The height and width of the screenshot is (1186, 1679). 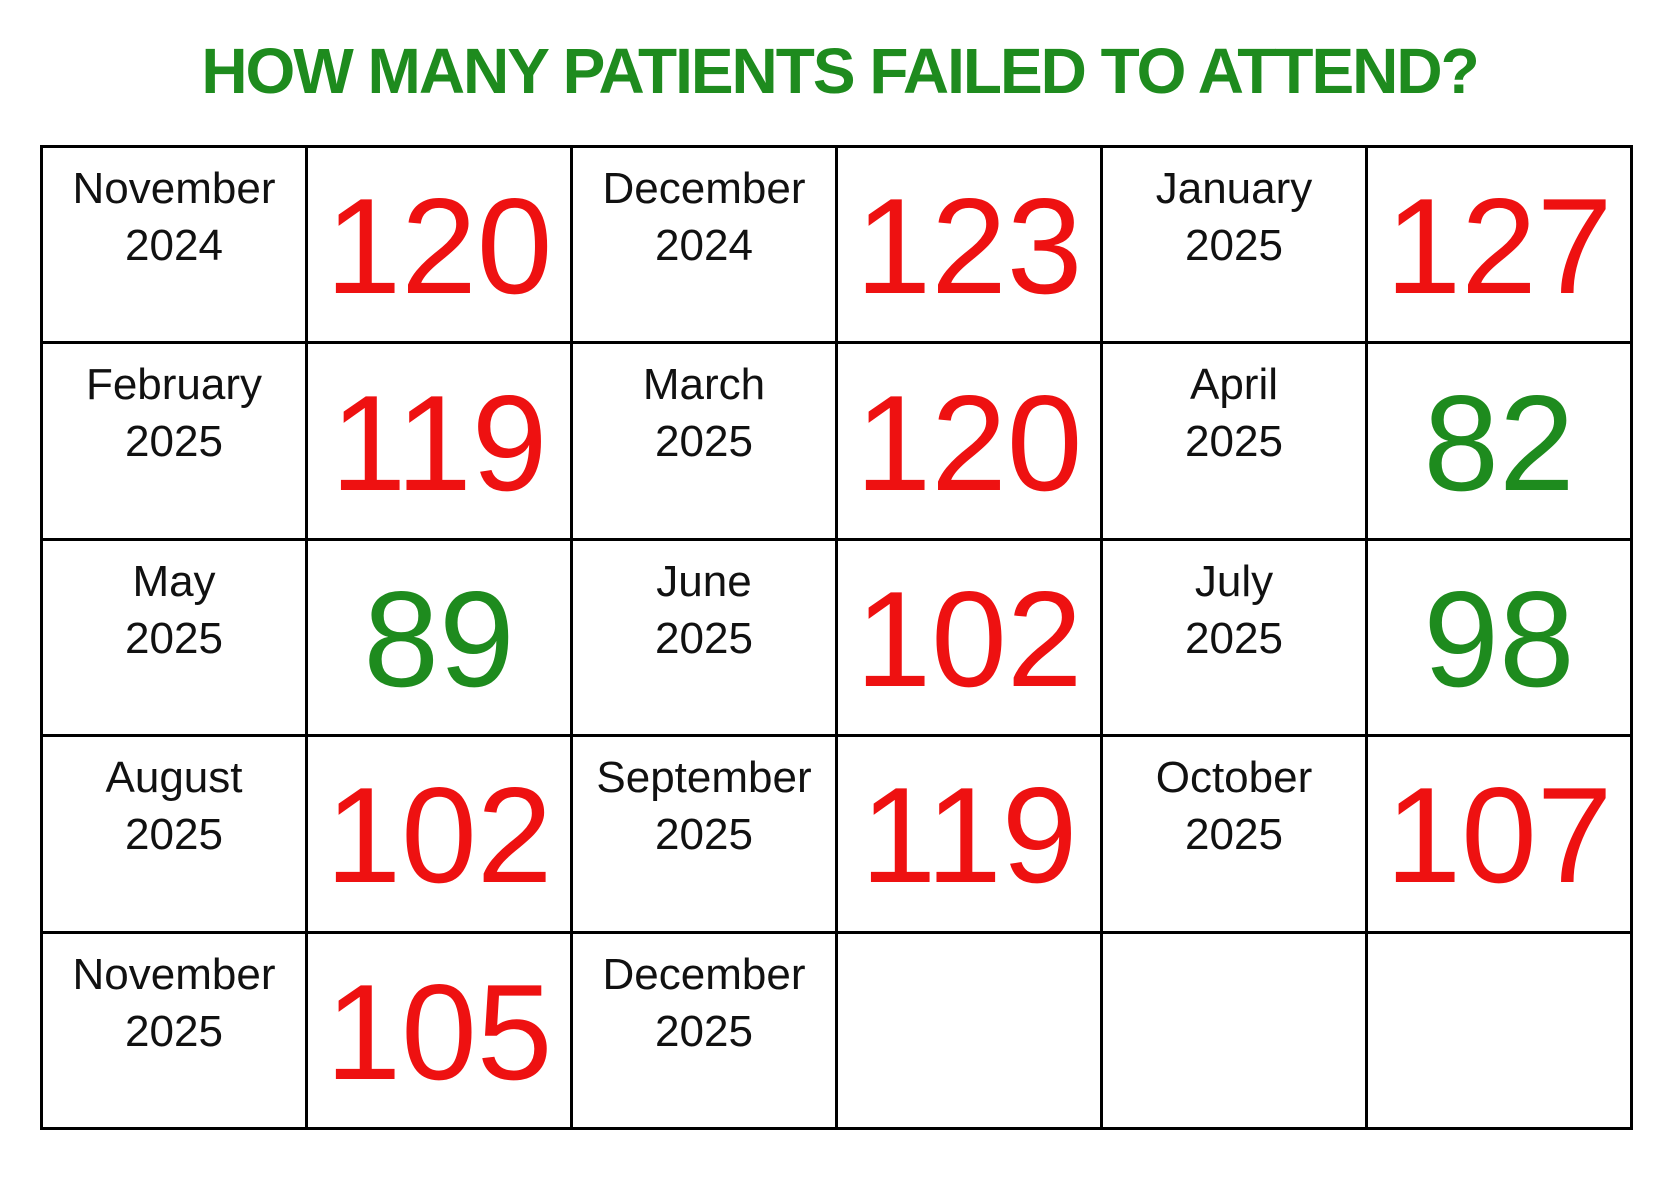 I want to click on page-title: HOW MANY PATIENTS FAILED TO ATTEND?, so click(x=840, y=71).